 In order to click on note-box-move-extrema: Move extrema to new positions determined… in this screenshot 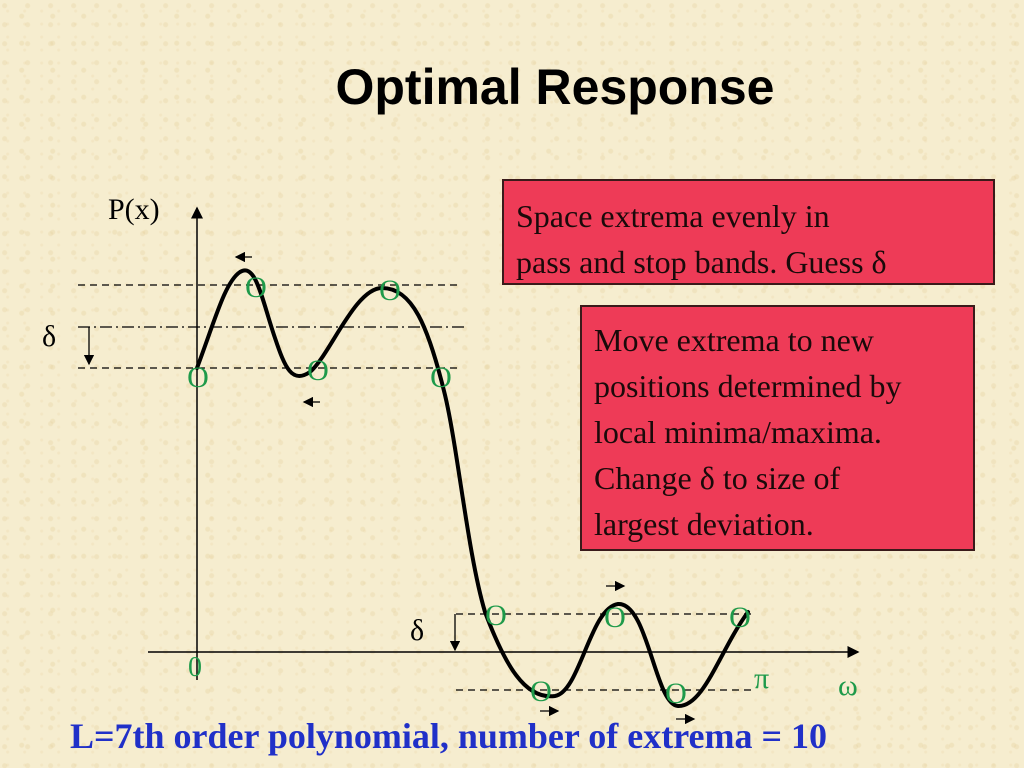, I will do `click(777, 428)`.